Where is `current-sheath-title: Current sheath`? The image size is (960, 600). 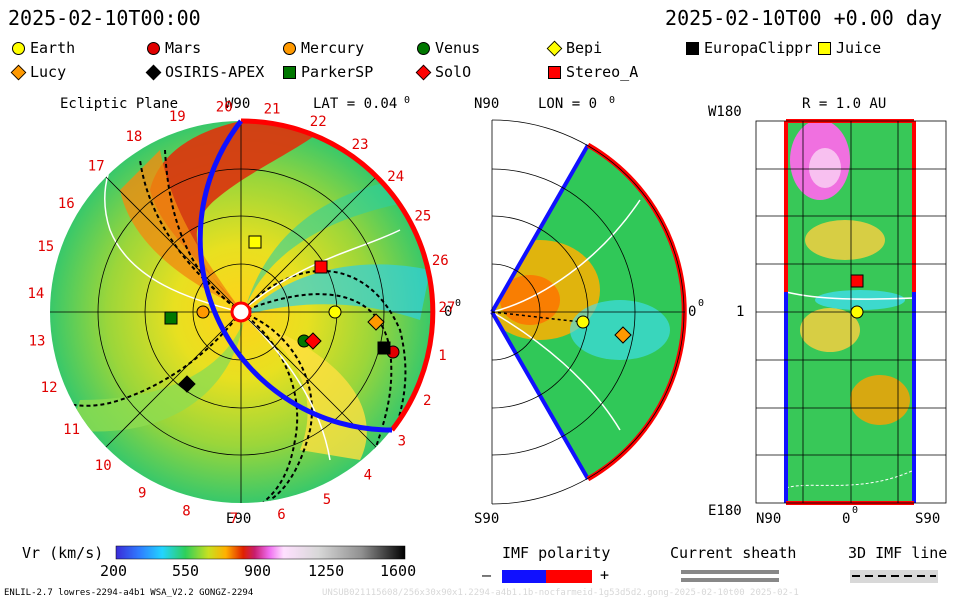 current-sheath-title: Current sheath is located at coordinates (733, 553).